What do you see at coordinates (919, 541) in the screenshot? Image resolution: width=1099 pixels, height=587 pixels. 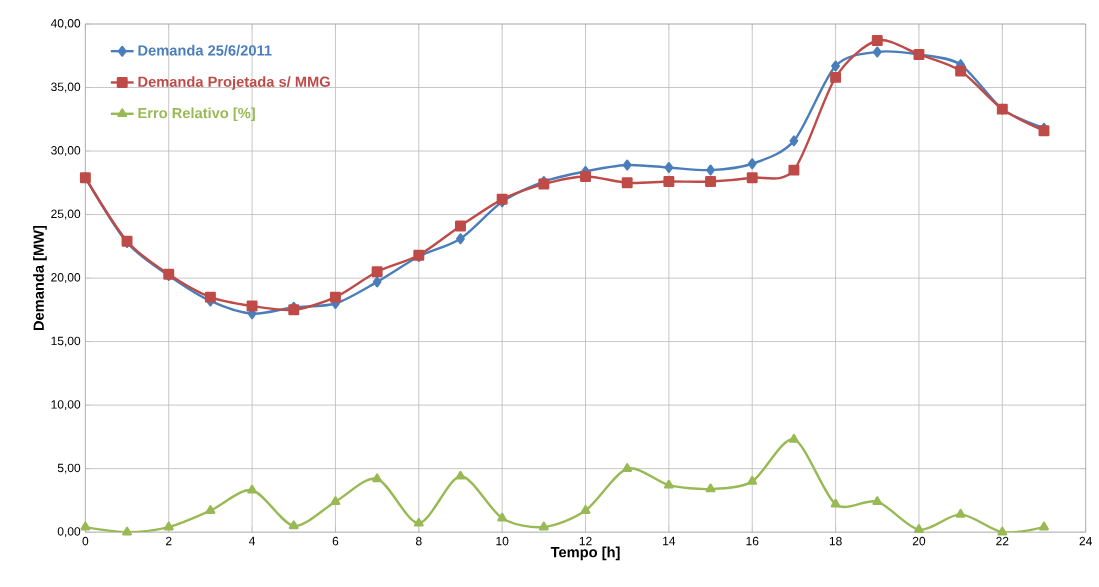 I see `x-tick-label: 20` at bounding box center [919, 541].